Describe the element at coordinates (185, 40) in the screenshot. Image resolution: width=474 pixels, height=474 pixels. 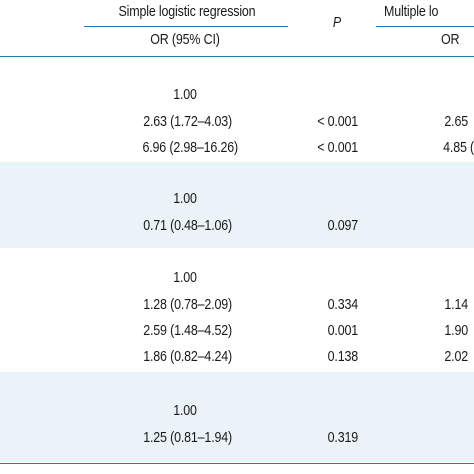
I see `simple-or-ci-header: OR (95% CI)` at that location.